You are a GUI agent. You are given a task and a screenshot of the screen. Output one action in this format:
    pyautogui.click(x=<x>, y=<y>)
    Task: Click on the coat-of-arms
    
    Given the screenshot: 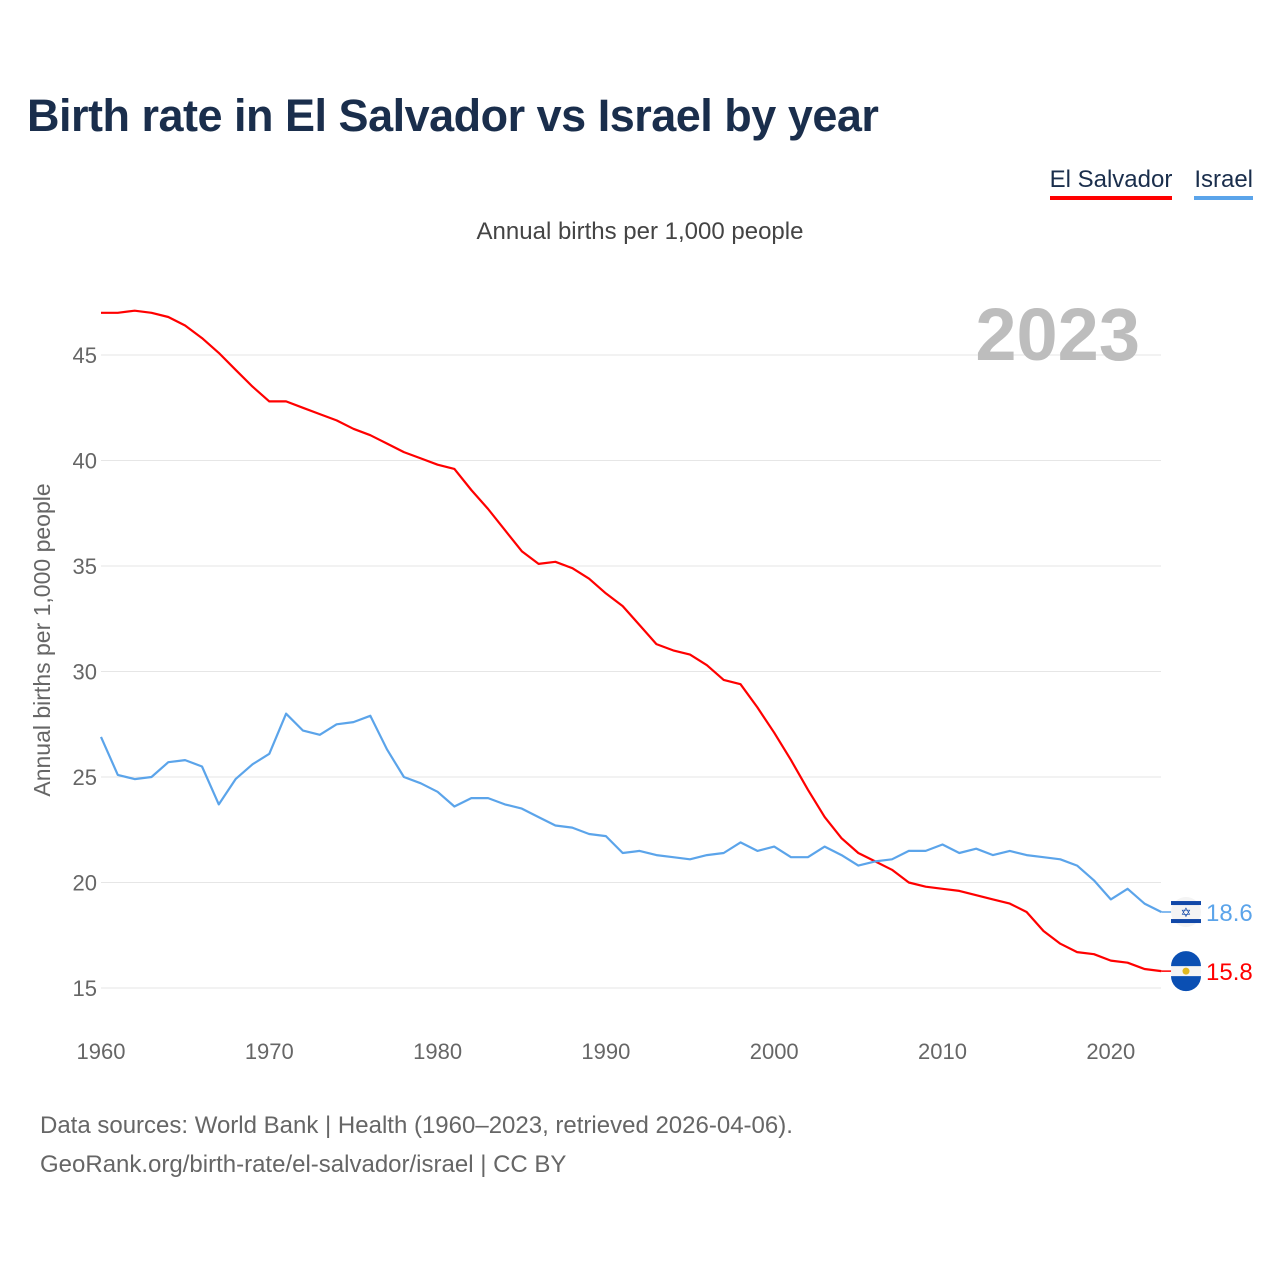 What is the action you would take?
    pyautogui.click(x=1186, y=971)
    